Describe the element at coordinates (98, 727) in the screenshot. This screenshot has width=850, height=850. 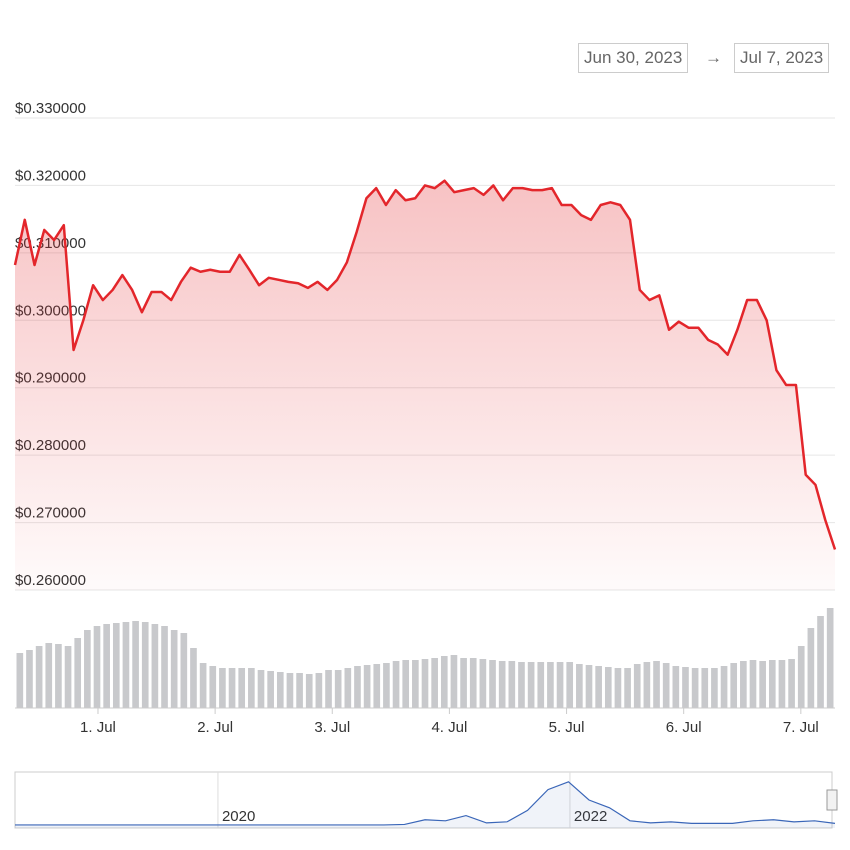
I see `x-tick-label: 1. Jul` at that location.